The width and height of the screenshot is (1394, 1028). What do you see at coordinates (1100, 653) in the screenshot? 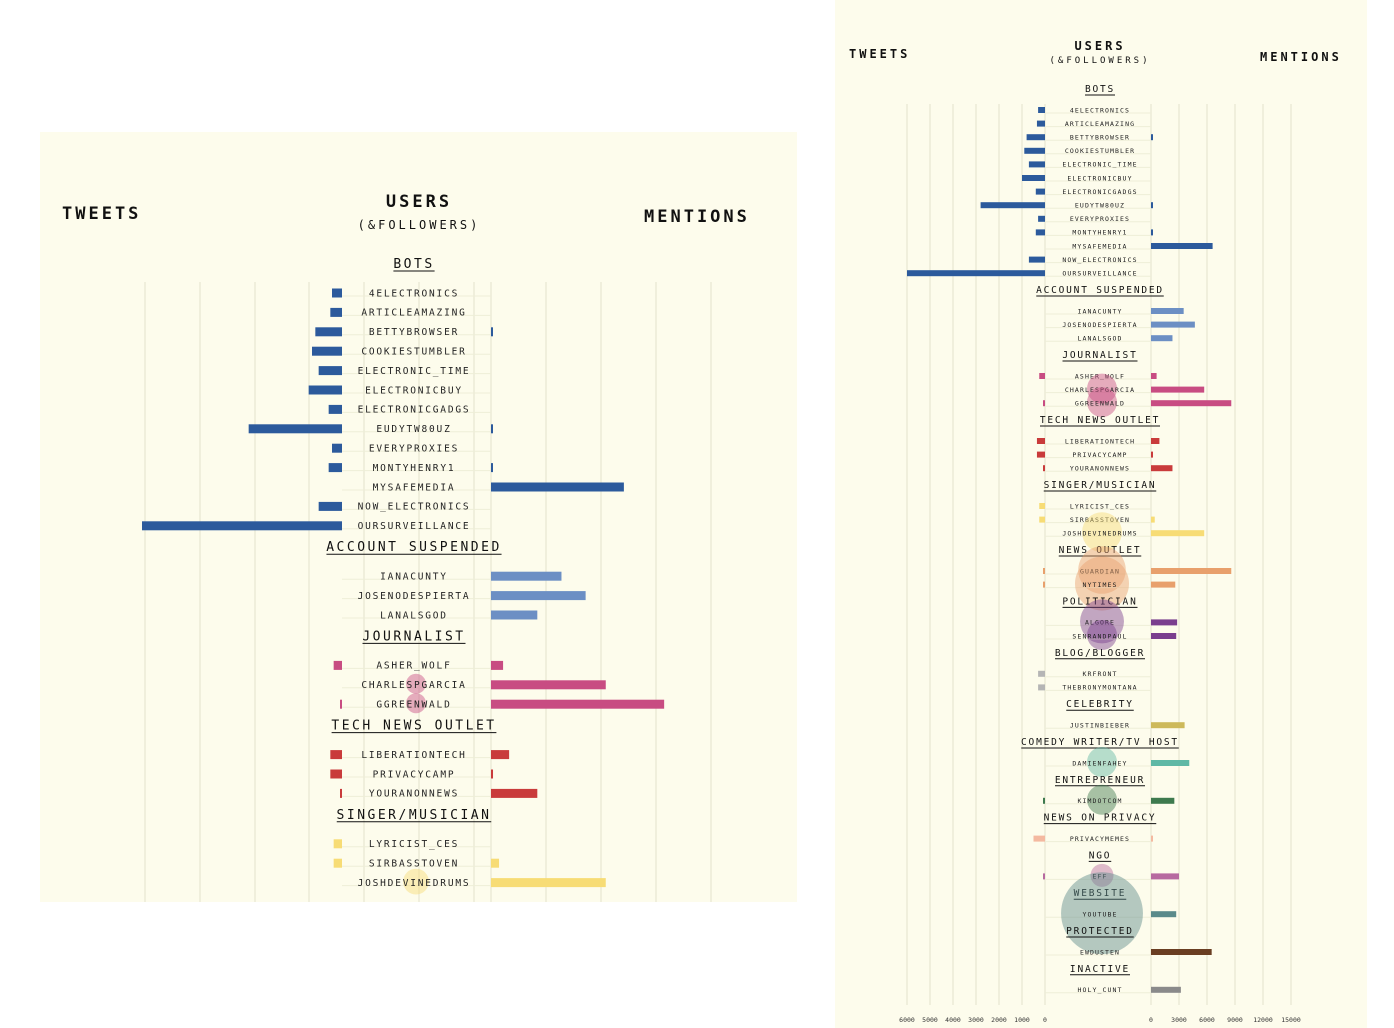
I see `group-label-blog-blogger: BLOG/BLOGGER` at bounding box center [1100, 653].